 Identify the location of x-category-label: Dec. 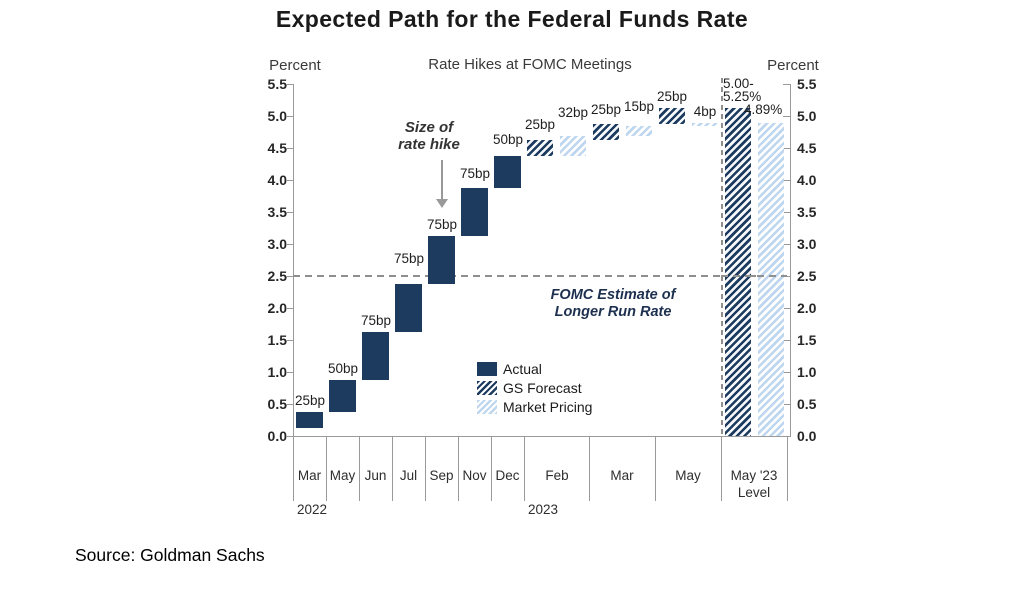
(507, 475).